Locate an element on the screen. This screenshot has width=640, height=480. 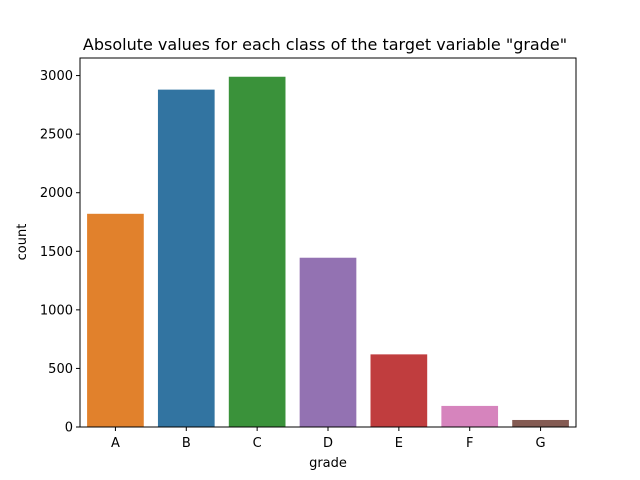
bar-a is located at coordinates (115, 320).